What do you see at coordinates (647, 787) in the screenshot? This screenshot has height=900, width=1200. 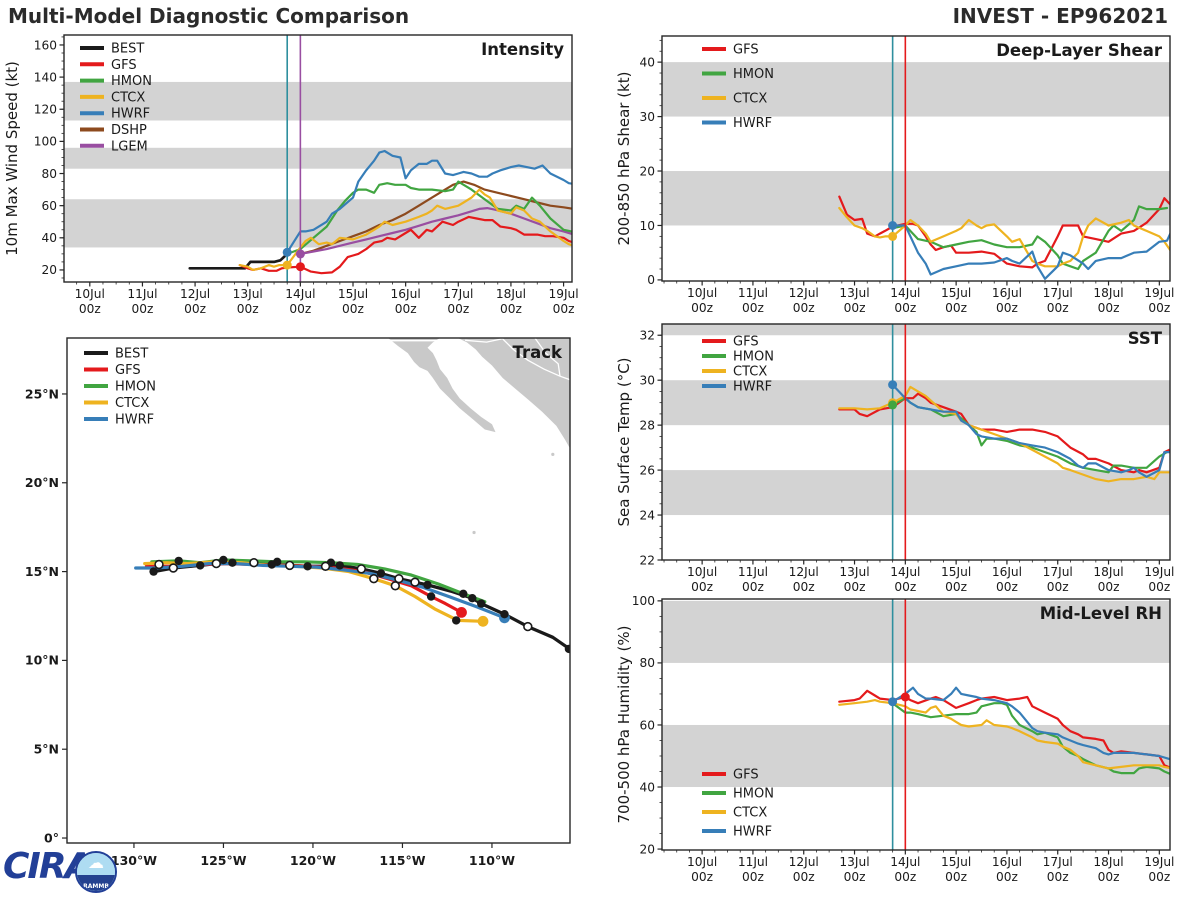 I see `y-tick-label: 40` at bounding box center [647, 787].